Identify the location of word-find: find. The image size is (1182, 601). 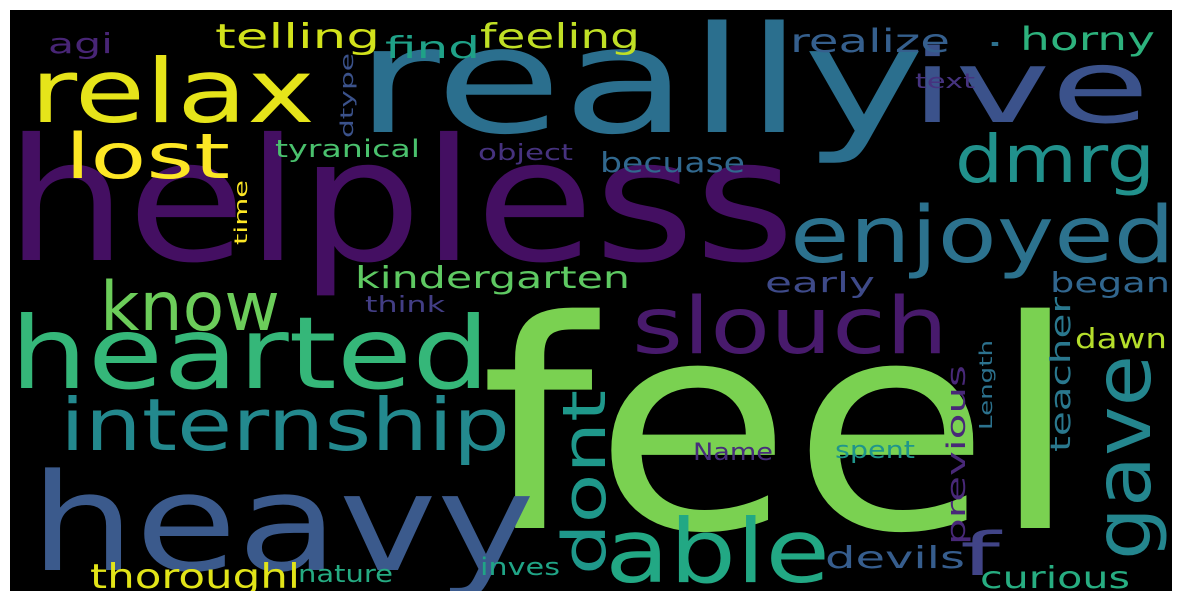
(432, 48).